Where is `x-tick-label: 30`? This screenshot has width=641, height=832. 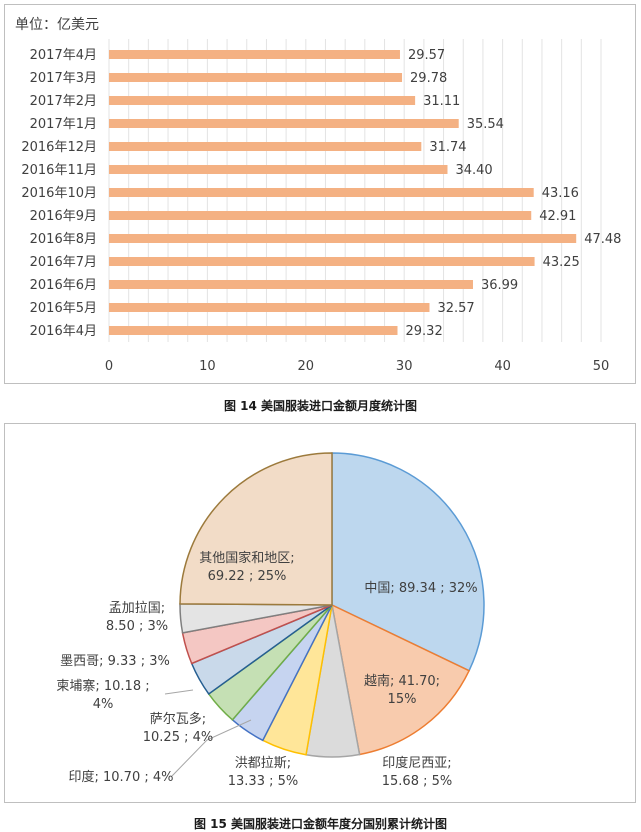
x-tick-label: 30 is located at coordinates (404, 366).